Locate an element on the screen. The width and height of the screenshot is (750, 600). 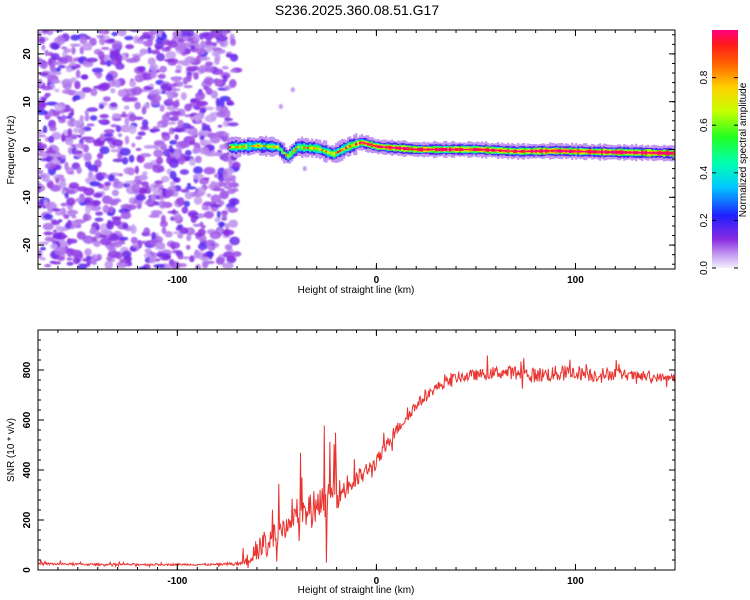
x-tick-label: -100 is located at coordinates (177, 581).